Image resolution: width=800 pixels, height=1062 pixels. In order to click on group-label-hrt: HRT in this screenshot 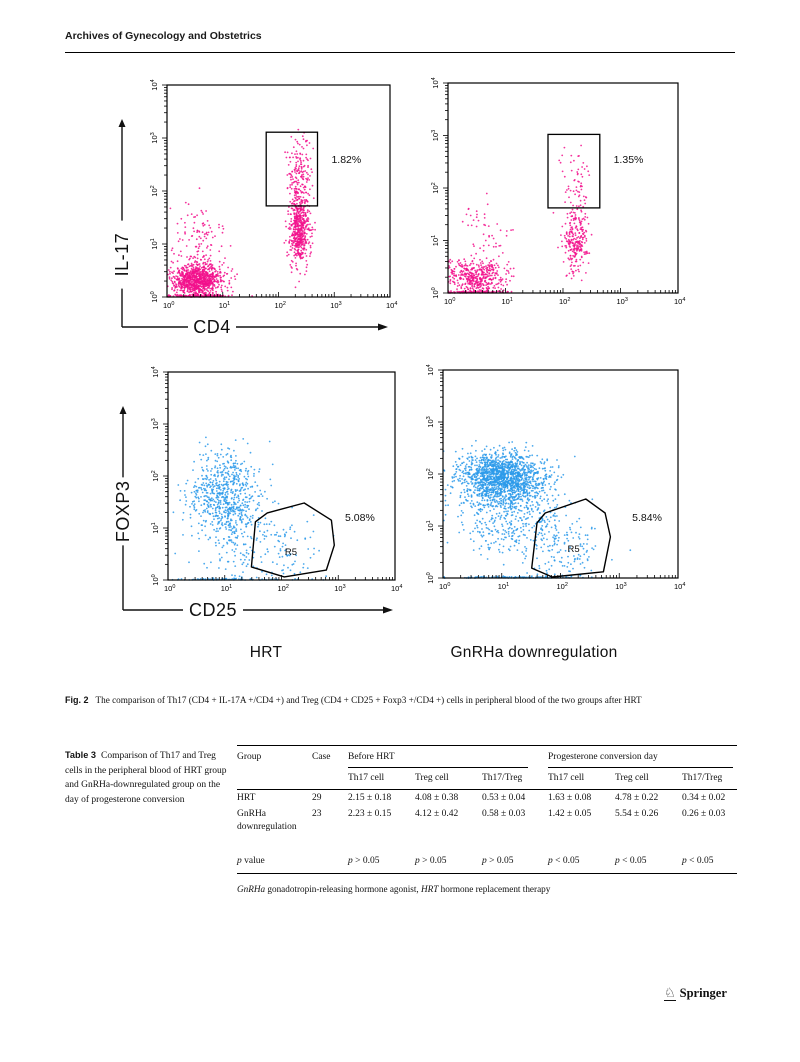, I will do `click(266, 652)`.